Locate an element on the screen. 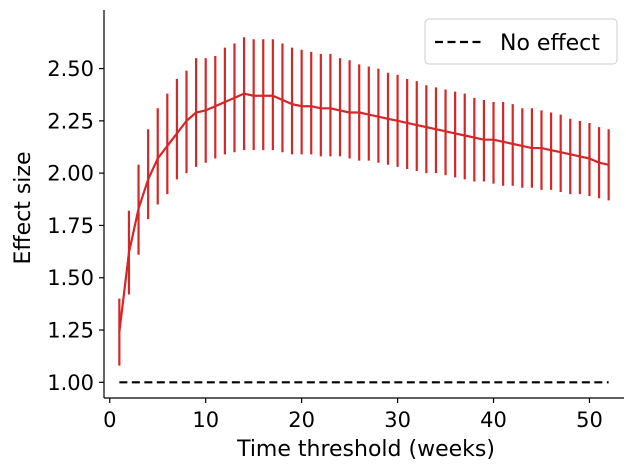  x-tick-label: 50 is located at coordinates (589, 420).